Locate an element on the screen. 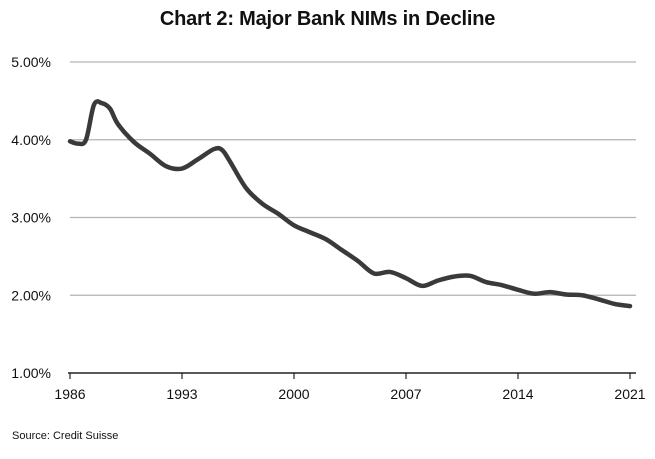  y-tick-label: 3.00% is located at coordinates (31, 218).